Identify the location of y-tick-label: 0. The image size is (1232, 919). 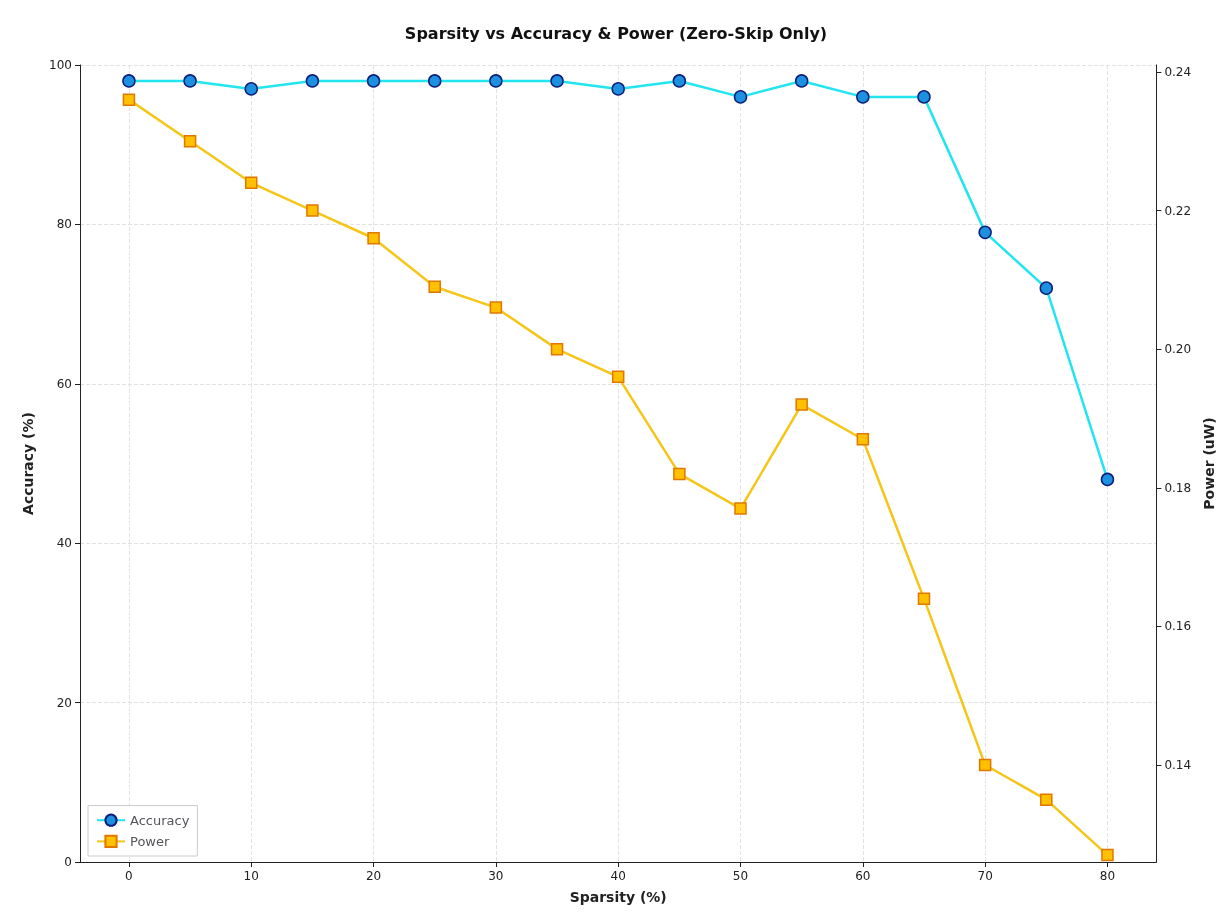
(68, 862).